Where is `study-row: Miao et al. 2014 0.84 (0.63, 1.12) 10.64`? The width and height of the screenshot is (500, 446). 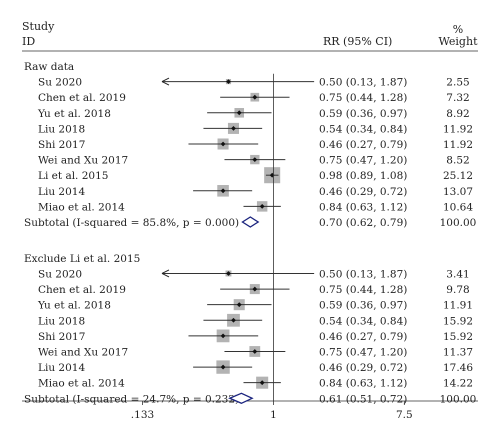 study-row: Miao et al. 2014 0.84 (0.63, 1.12) 10.64 is located at coordinates (255, 207).